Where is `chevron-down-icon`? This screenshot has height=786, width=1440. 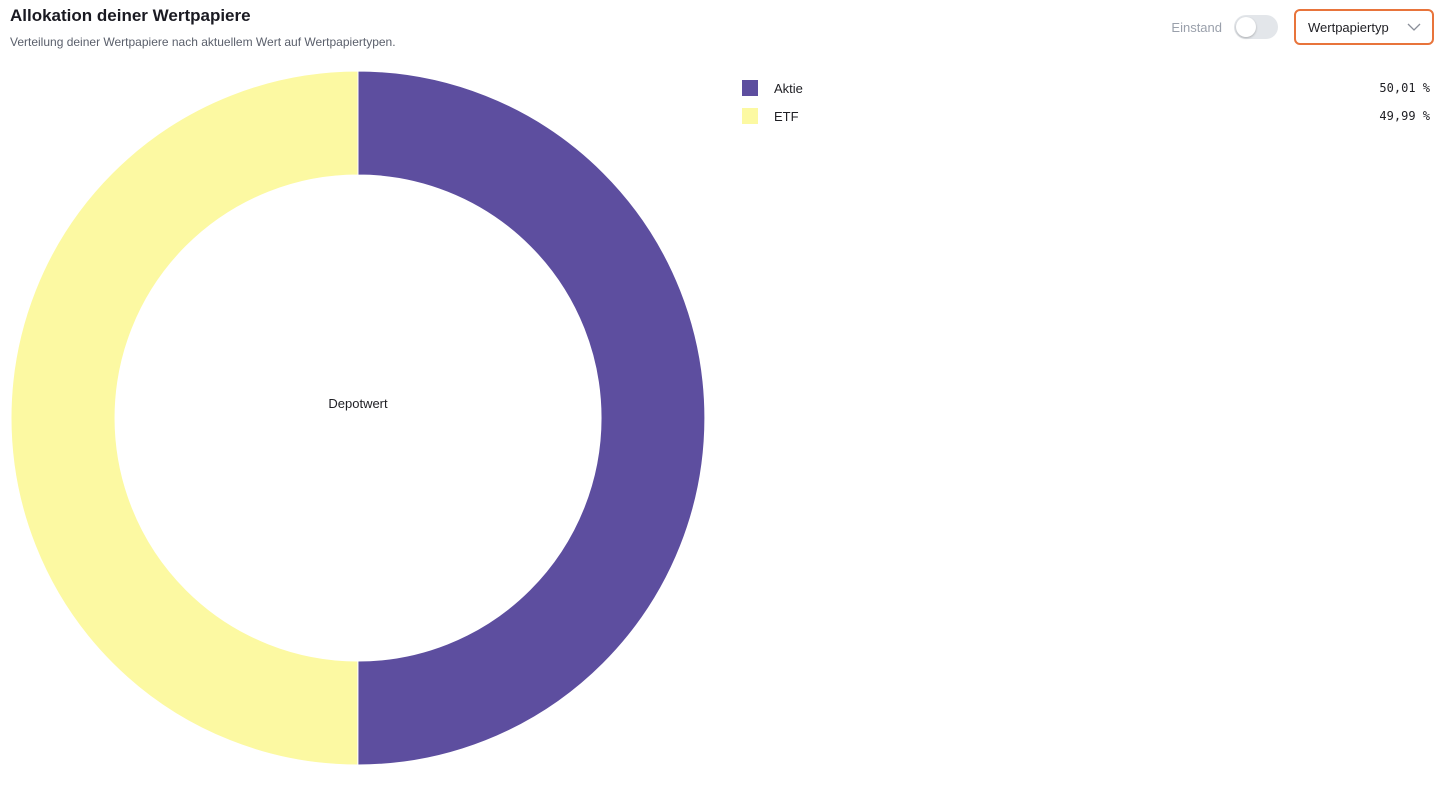
chevron-down-icon is located at coordinates (1414, 27).